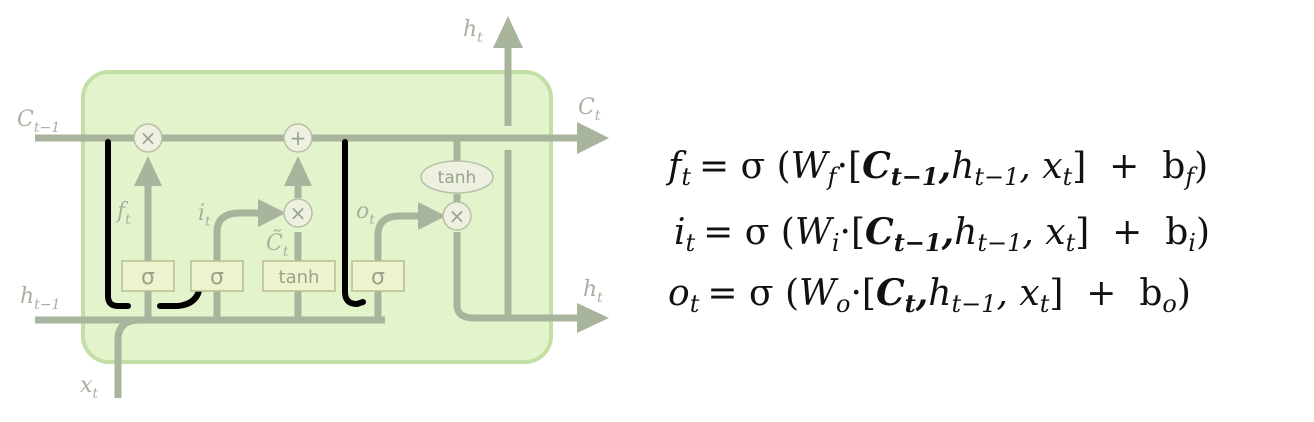 The height and width of the screenshot is (422, 1314). What do you see at coordinates (40, 298) in the screenshot?
I see `label-h-prev: ht−1` at bounding box center [40, 298].